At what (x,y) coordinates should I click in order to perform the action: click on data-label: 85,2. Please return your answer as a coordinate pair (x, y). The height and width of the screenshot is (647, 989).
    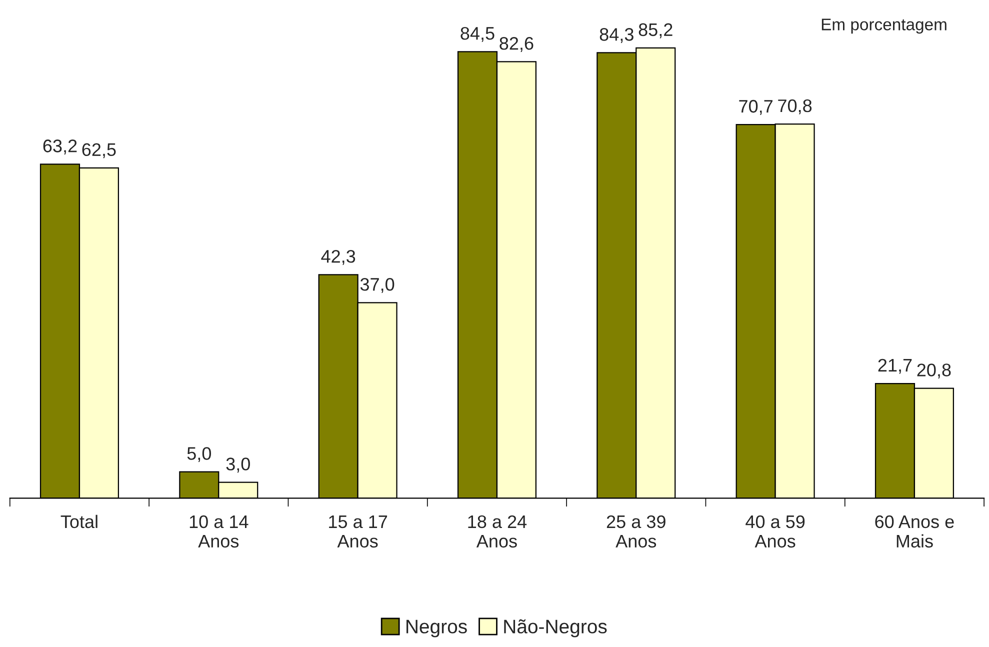
    Looking at the image, I should click on (655, 30).